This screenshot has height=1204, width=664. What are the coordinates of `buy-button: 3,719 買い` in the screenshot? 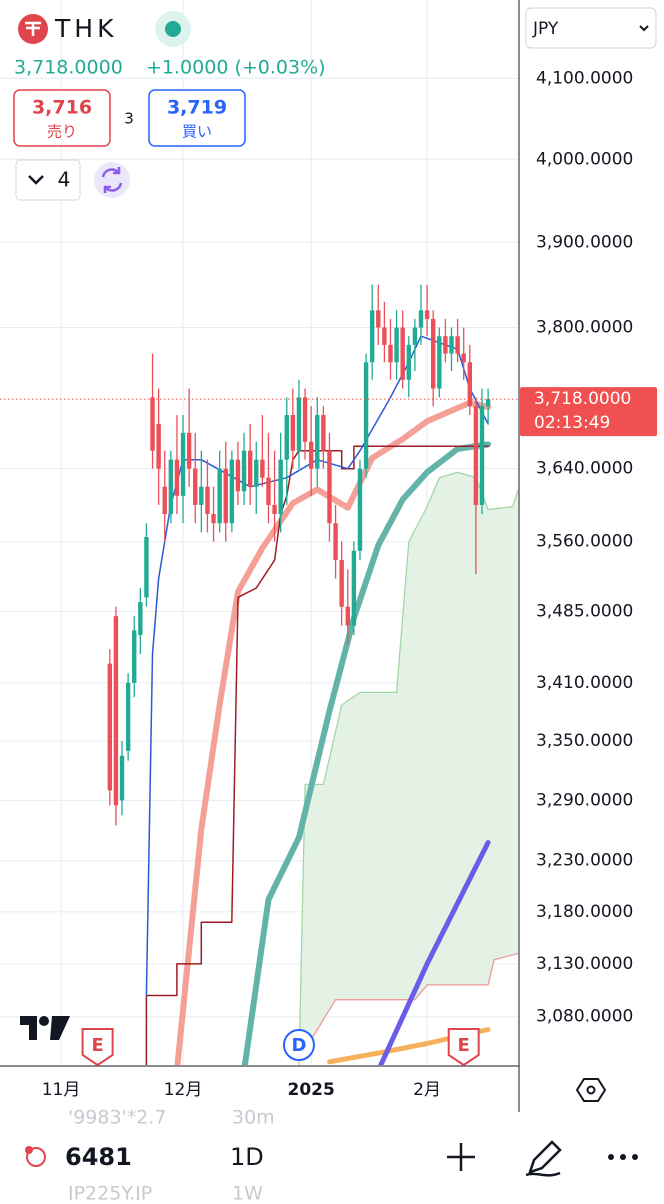 It's located at (197, 118).